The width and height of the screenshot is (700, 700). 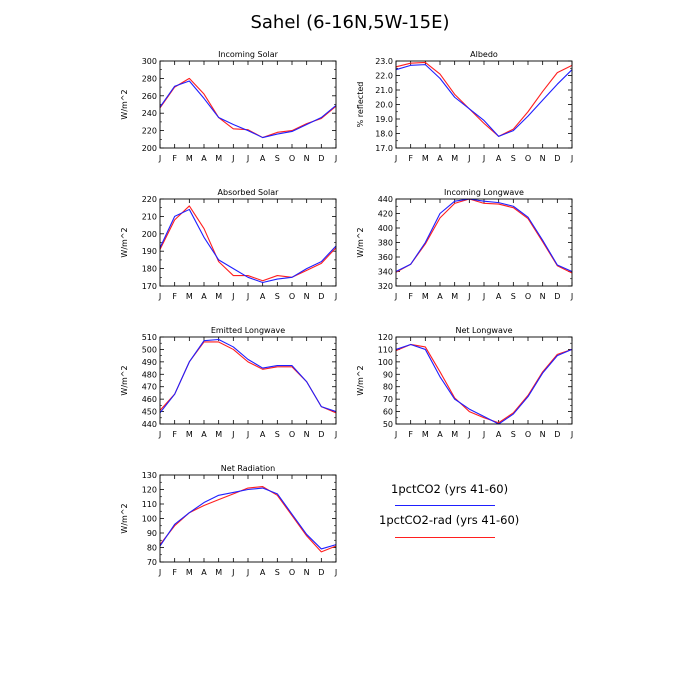 I want to click on y-tick-label: 490, so click(x=149, y=362).